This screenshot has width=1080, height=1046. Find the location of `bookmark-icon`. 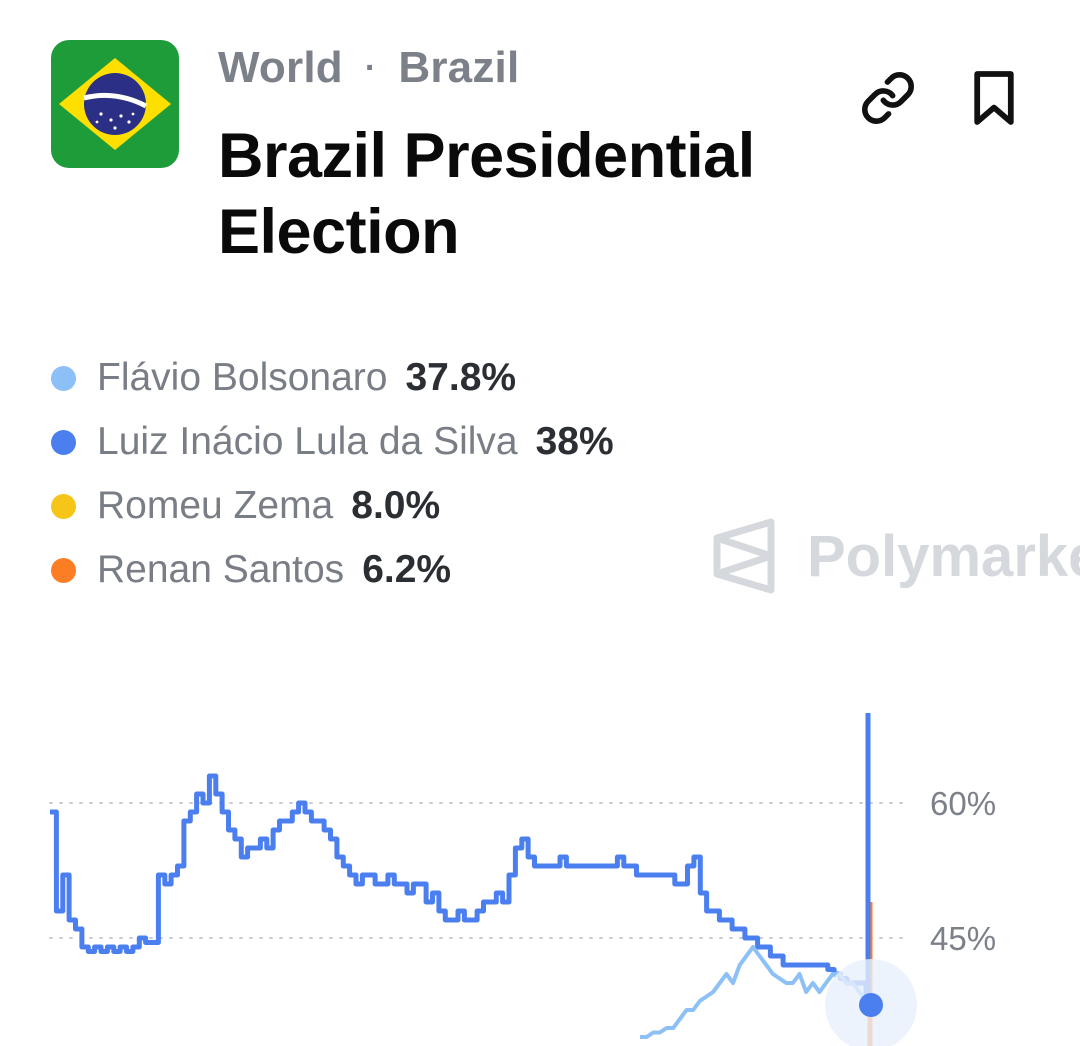

bookmark-icon is located at coordinates (994, 98).